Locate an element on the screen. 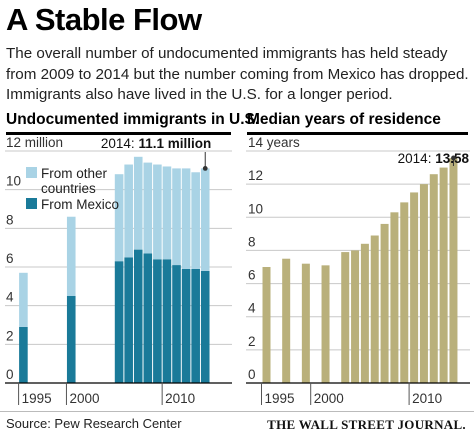 The width and height of the screenshot is (474, 436). right-y-tick-label: 6 is located at coordinates (252, 275).